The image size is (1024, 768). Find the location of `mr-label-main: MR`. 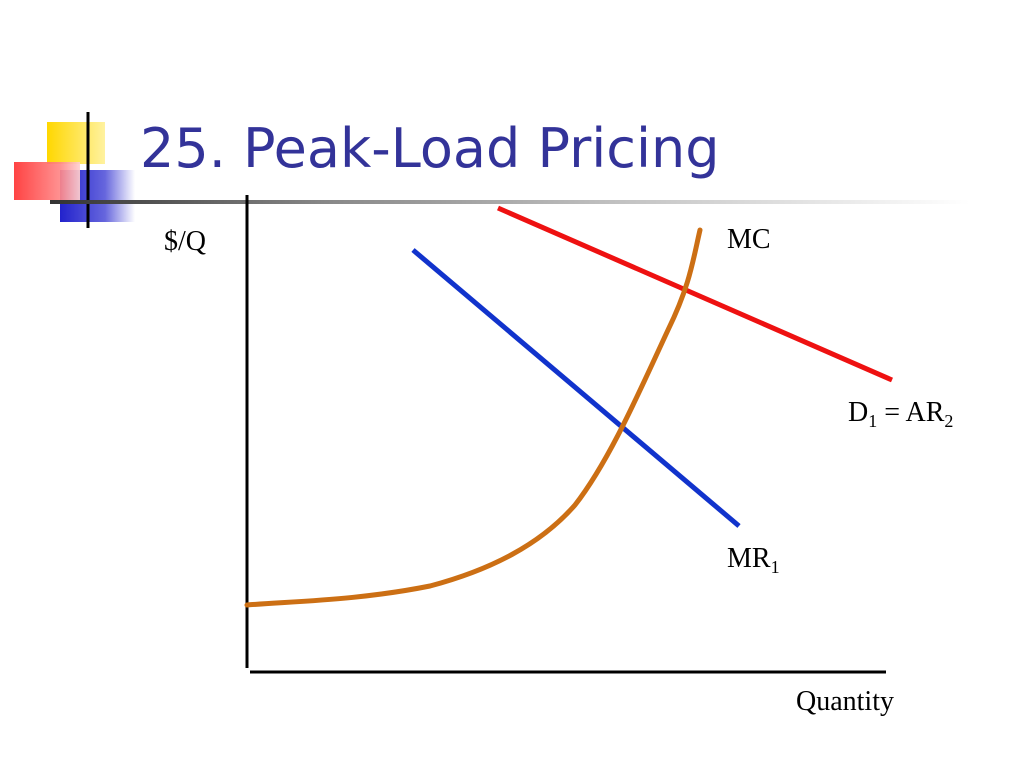

mr-label-main: MR is located at coordinates (749, 558).